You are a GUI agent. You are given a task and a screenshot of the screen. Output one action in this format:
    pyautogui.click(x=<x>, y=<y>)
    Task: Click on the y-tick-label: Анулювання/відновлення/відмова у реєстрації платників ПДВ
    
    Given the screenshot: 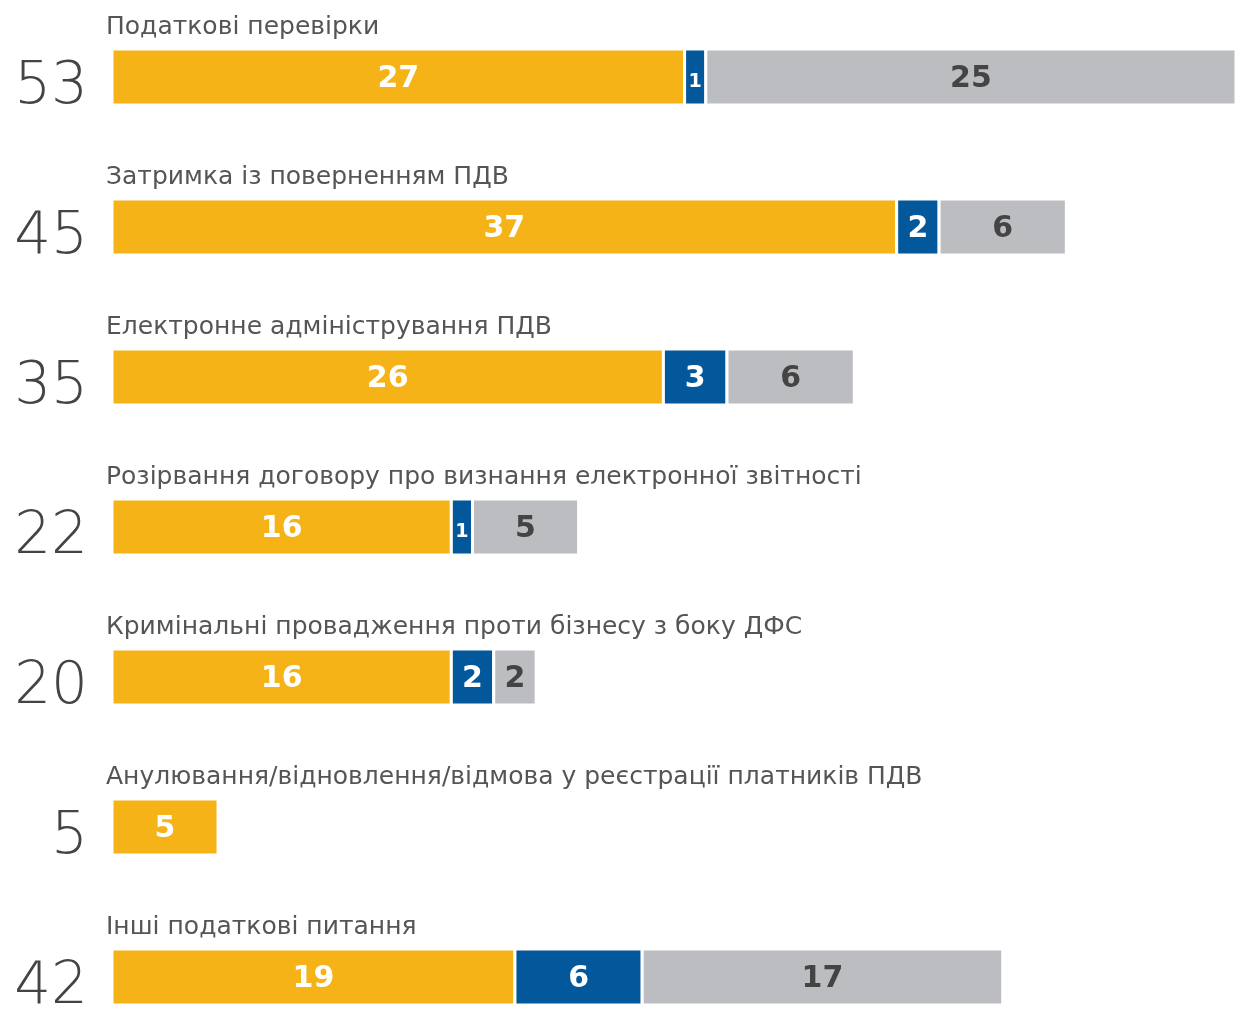 What is the action you would take?
    pyautogui.click(x=514, y=775)
    